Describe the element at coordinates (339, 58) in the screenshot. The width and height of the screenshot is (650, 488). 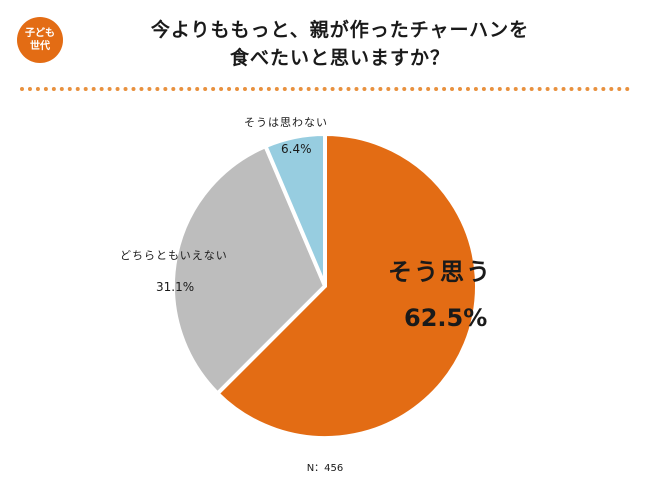
I see `chart-title-line2: 食べたいと思いますか？` at that location.